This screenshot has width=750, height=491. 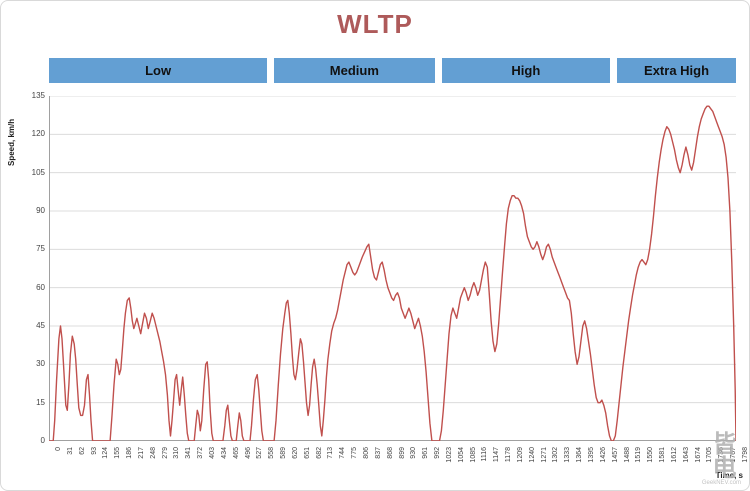 I want to click on y-tick-label: 0, so click(x=42, y=440).